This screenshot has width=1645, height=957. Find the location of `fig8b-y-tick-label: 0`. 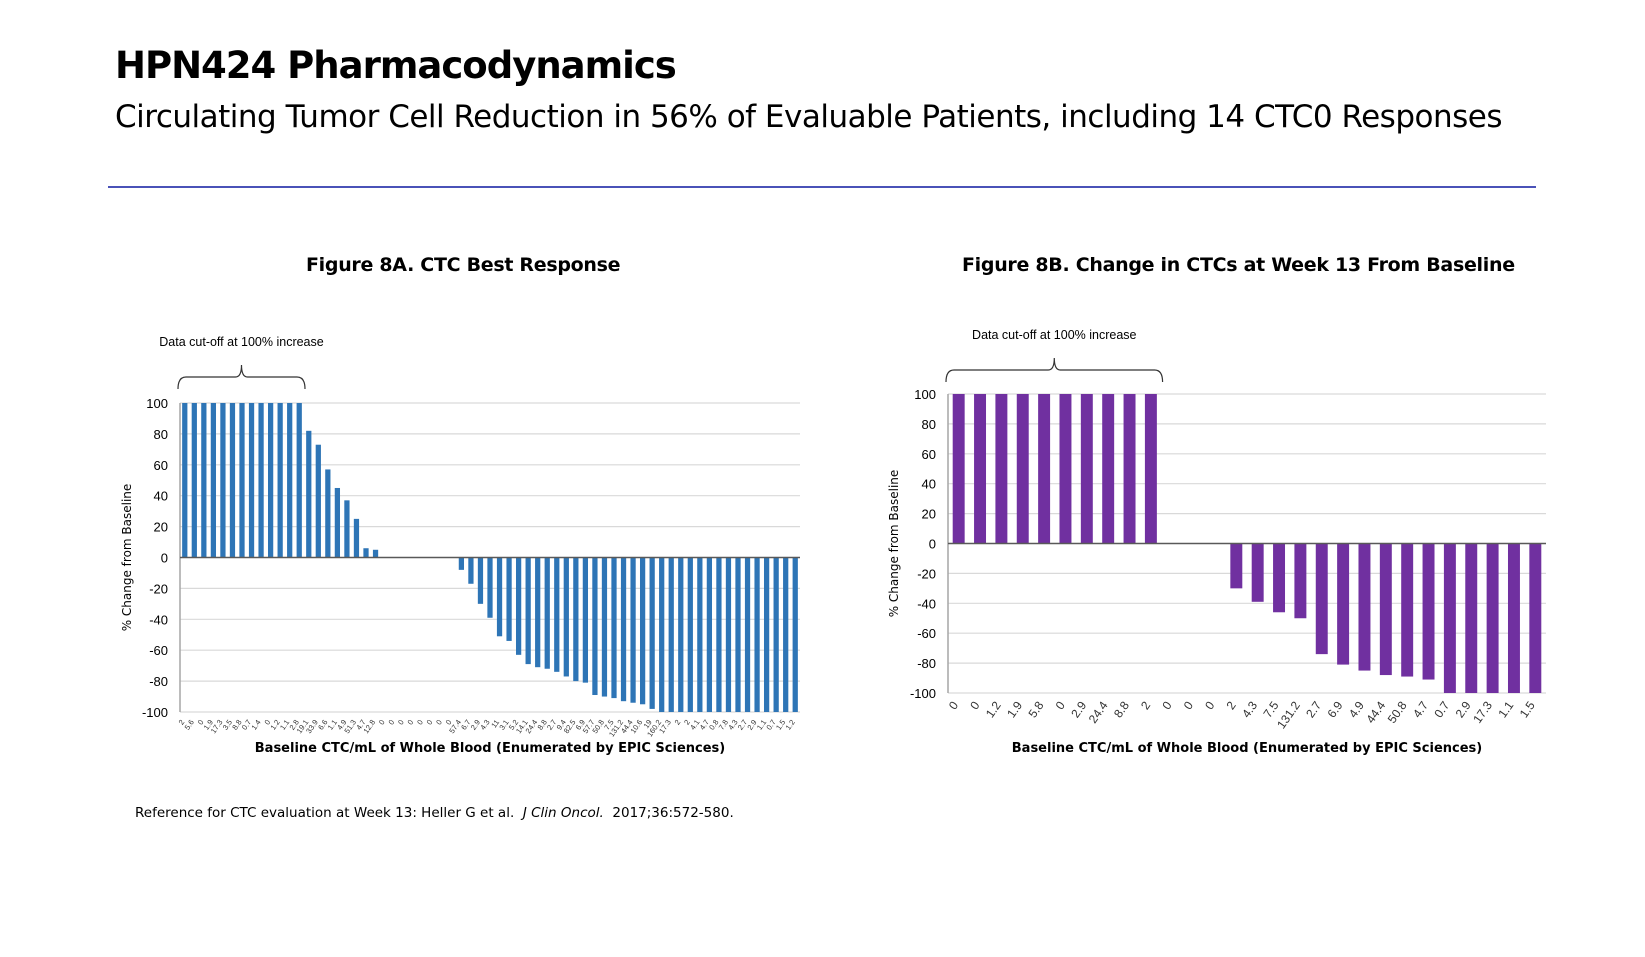

fig8b-y-tick-label: 0 is located at coordinates (932, 544).